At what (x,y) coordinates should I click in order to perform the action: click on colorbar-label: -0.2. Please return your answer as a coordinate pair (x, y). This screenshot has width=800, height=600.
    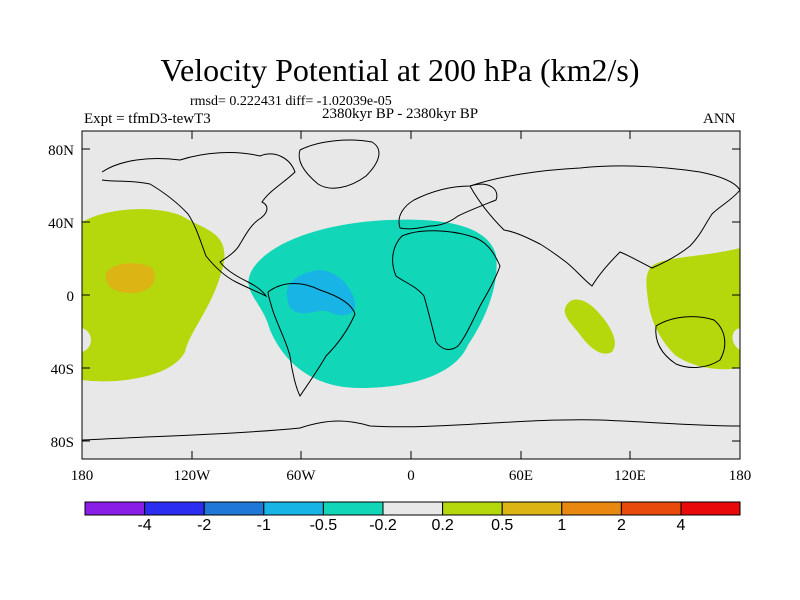
    Looking at the image, I should click on (383, 525).